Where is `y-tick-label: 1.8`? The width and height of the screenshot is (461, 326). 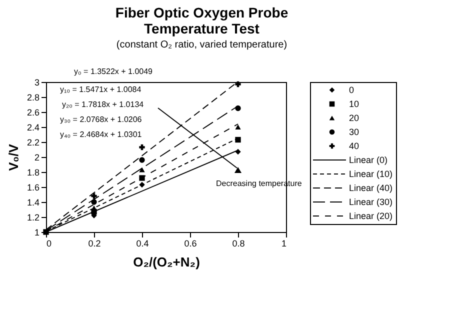
y-tick-label: 1.8 is located at coordinates (33, 173).